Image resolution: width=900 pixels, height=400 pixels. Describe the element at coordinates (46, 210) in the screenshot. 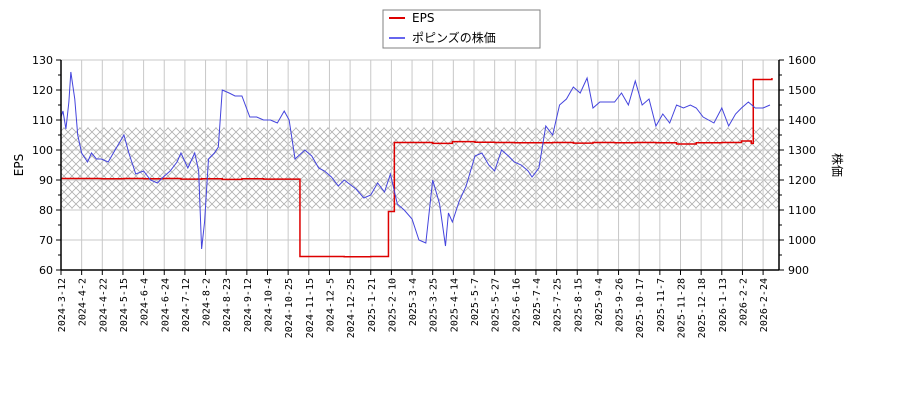

I see `left-tick-label: 80` at that location.